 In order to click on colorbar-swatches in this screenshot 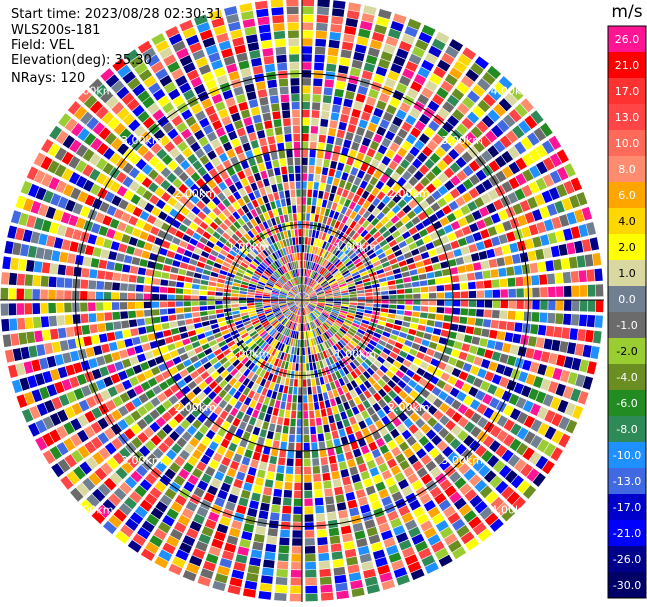, I will do `click(627, 312)`.